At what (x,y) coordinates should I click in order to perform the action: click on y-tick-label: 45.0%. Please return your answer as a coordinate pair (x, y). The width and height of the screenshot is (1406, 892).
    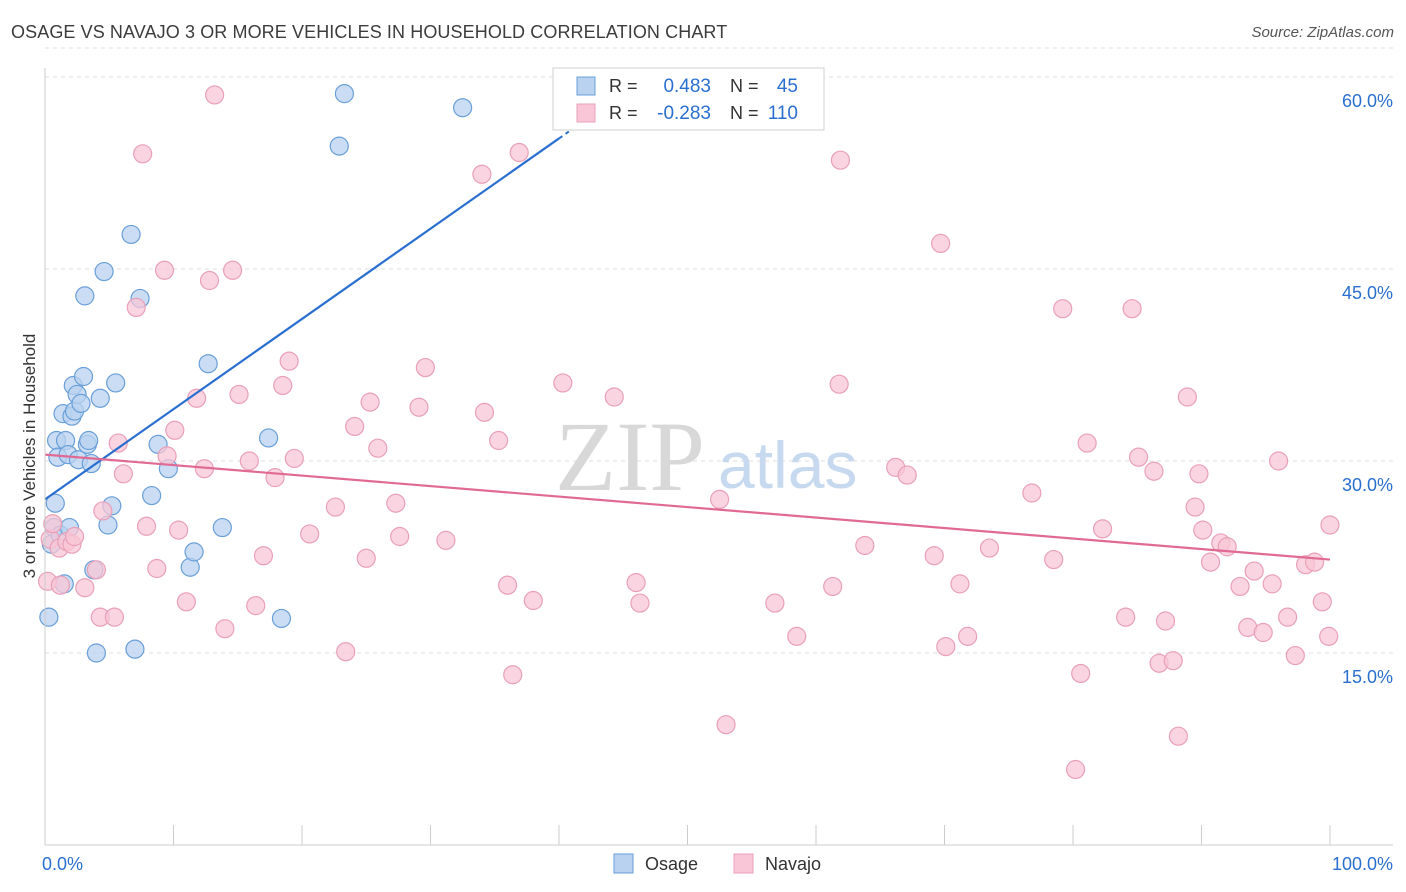
    Looking at the image, I should click on (1367, 293).